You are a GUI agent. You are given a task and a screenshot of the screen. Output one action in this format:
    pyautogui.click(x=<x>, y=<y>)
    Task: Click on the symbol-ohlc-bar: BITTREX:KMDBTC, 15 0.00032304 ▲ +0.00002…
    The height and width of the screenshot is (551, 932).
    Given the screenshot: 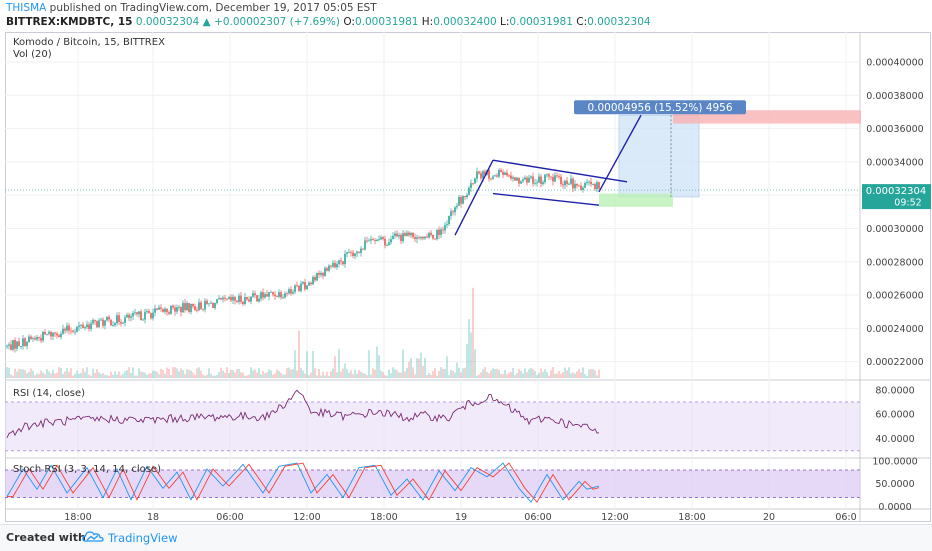 What is the action you would take?
    pyautogui.click(x=328, y=22)
    